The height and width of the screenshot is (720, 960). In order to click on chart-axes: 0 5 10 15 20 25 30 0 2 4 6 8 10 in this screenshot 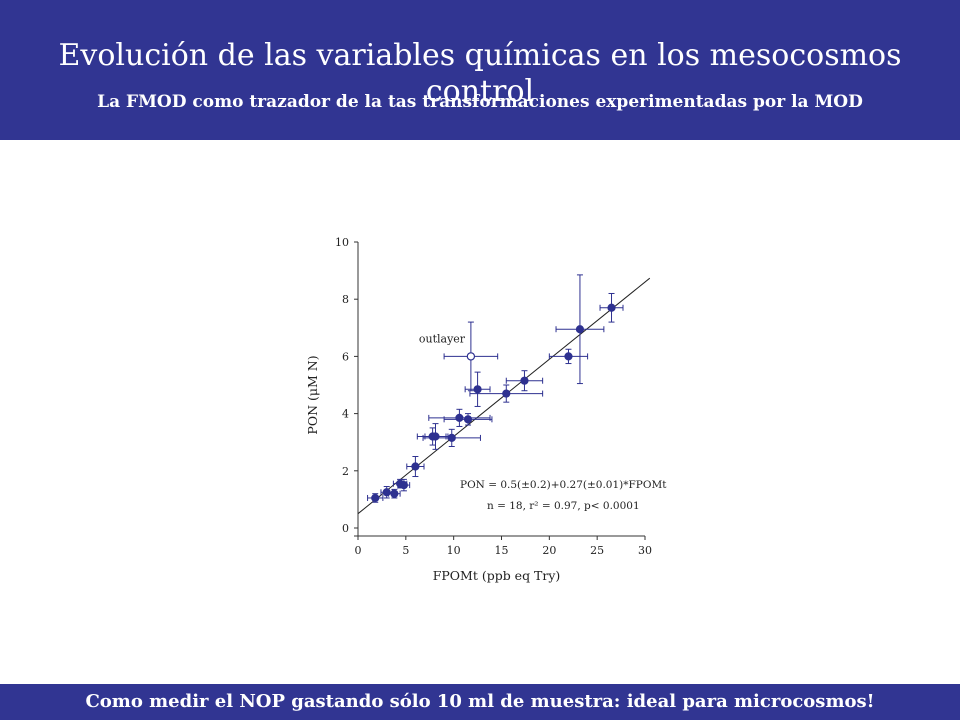, I will do `click(493, 396)`.